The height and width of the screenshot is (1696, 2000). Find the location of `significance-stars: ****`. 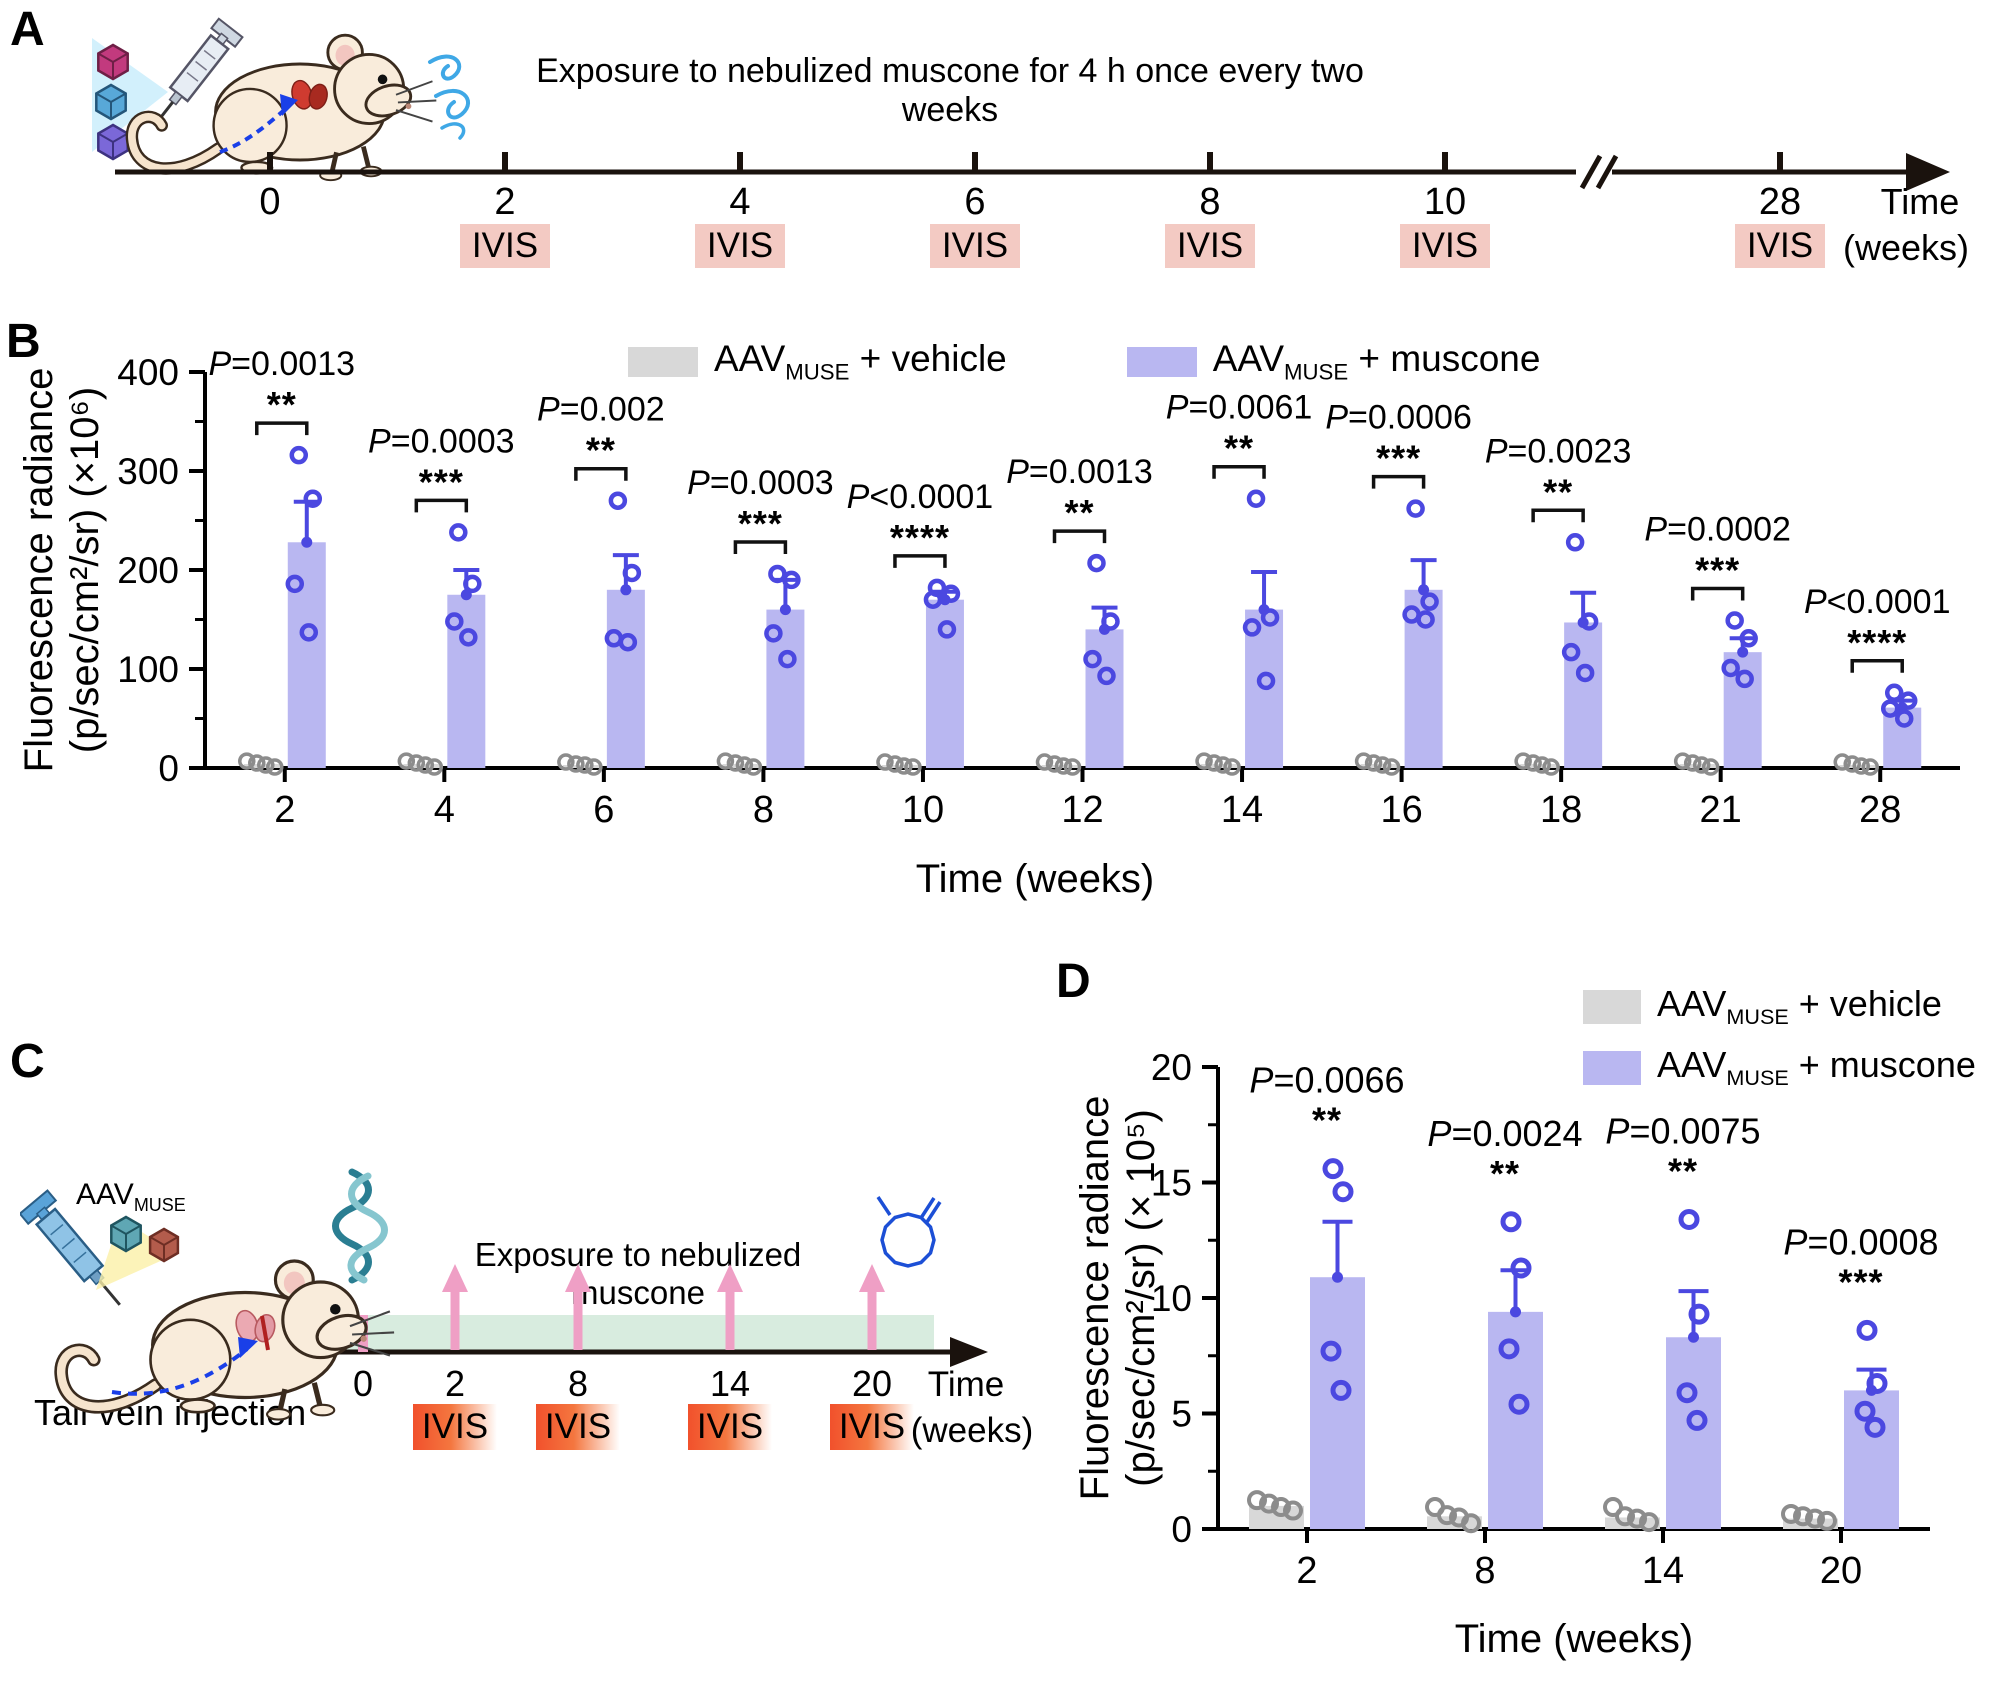

significance-stars: **** is located at coordinates (1877, 642).